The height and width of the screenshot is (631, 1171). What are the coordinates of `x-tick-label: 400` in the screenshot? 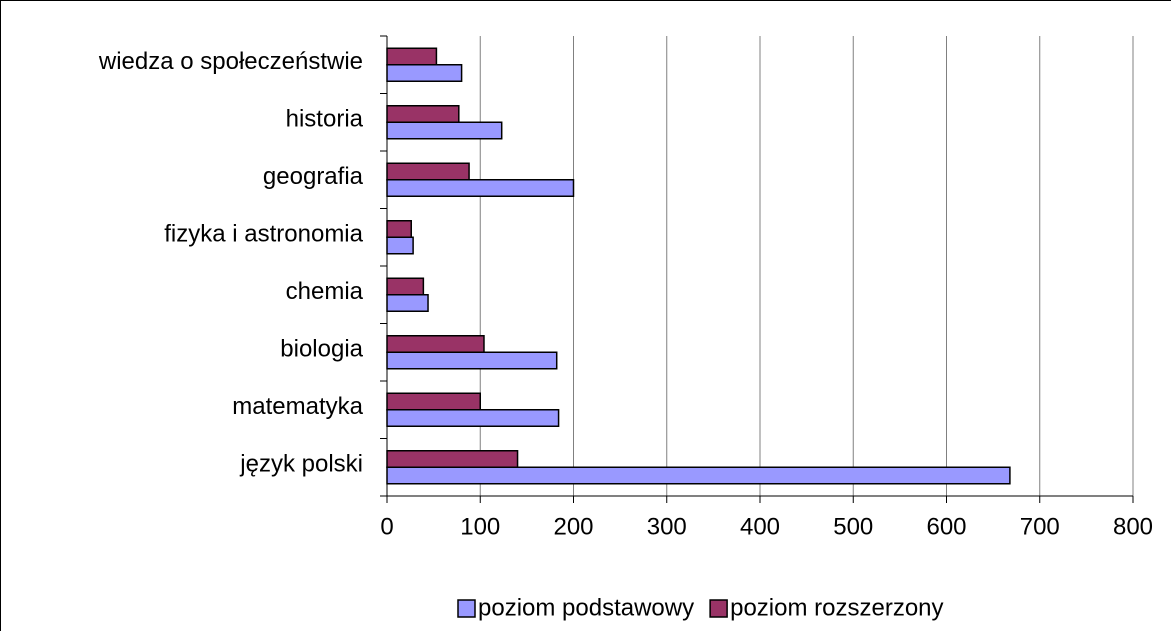 It's located at (760, 526).